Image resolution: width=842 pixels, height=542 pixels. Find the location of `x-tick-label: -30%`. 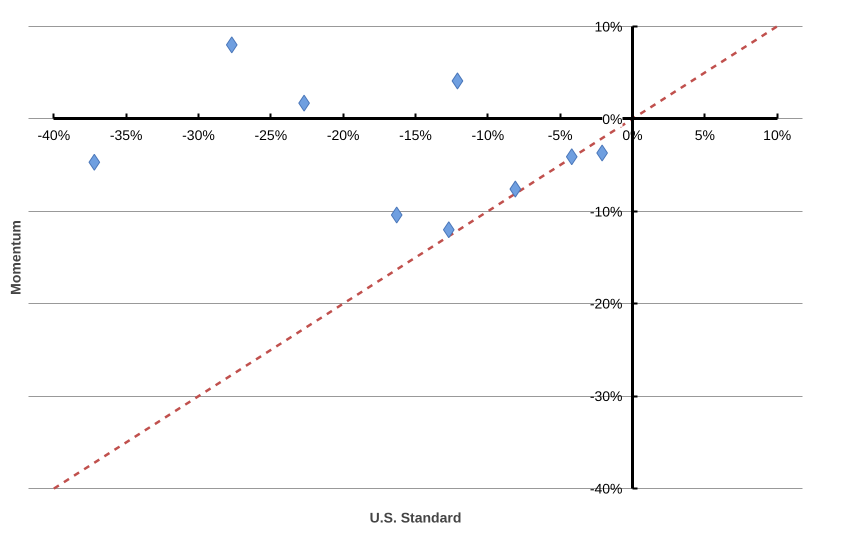

x-tick-label: -30% is located at coordinates (198, 134).